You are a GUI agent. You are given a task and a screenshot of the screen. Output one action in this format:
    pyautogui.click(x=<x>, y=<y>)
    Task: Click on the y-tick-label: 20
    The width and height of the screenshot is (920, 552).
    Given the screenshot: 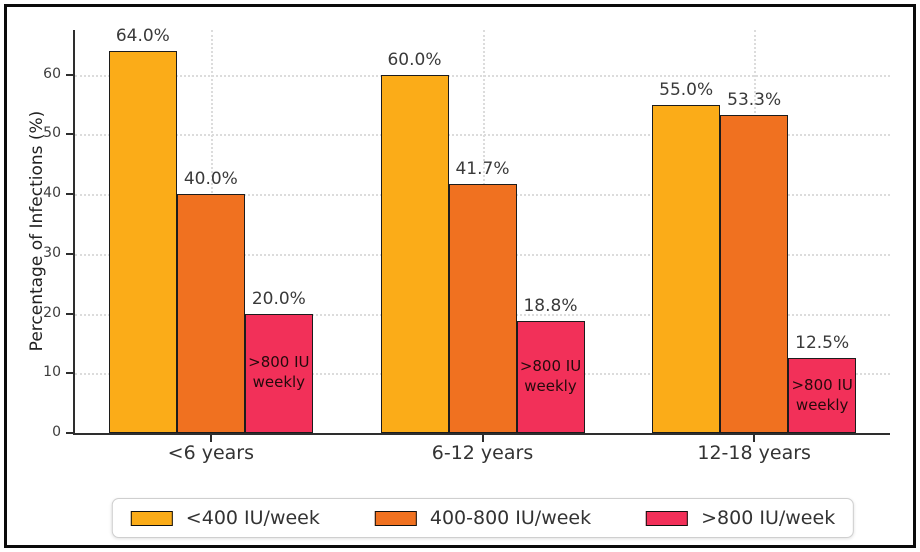 What is the action you would take?
    pyautogui.click(x=52, y=312)
    